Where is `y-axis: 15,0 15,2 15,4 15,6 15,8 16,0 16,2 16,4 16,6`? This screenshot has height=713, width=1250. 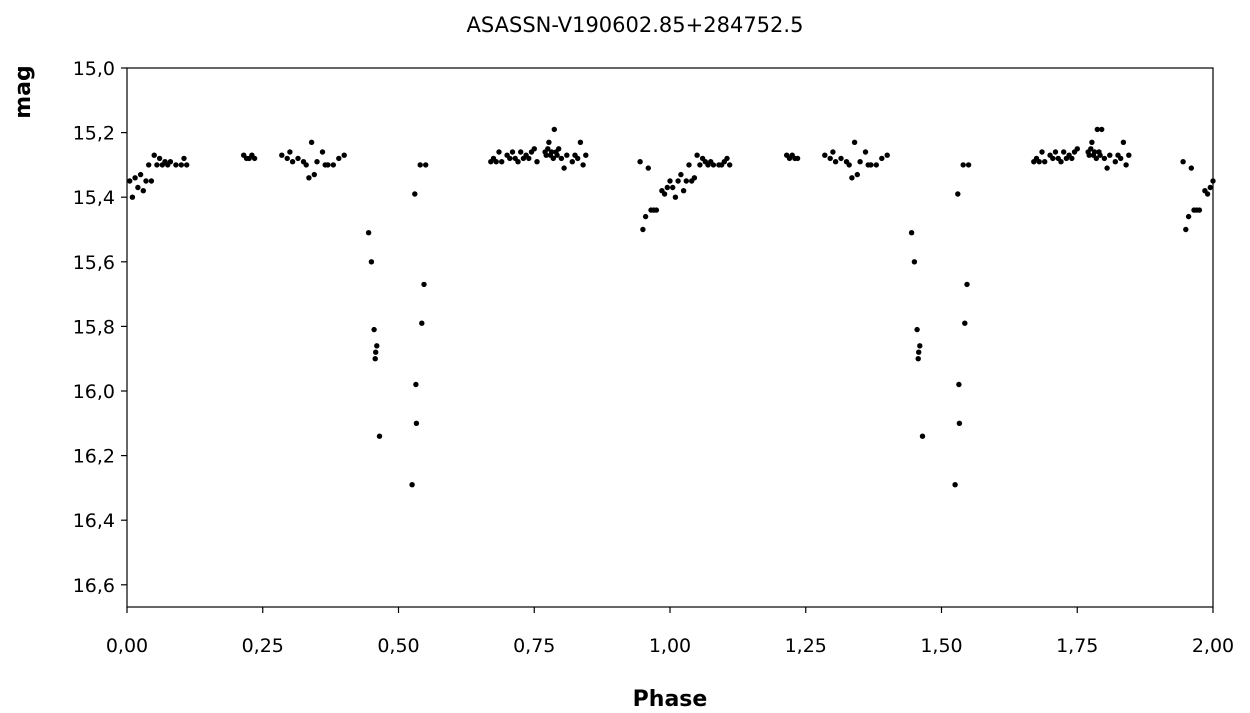
y-axis: 15,0 15,2 15,4 15,6 15,8 16,0 16,2 16,4 16,6 is located at coordinates (100, 327).